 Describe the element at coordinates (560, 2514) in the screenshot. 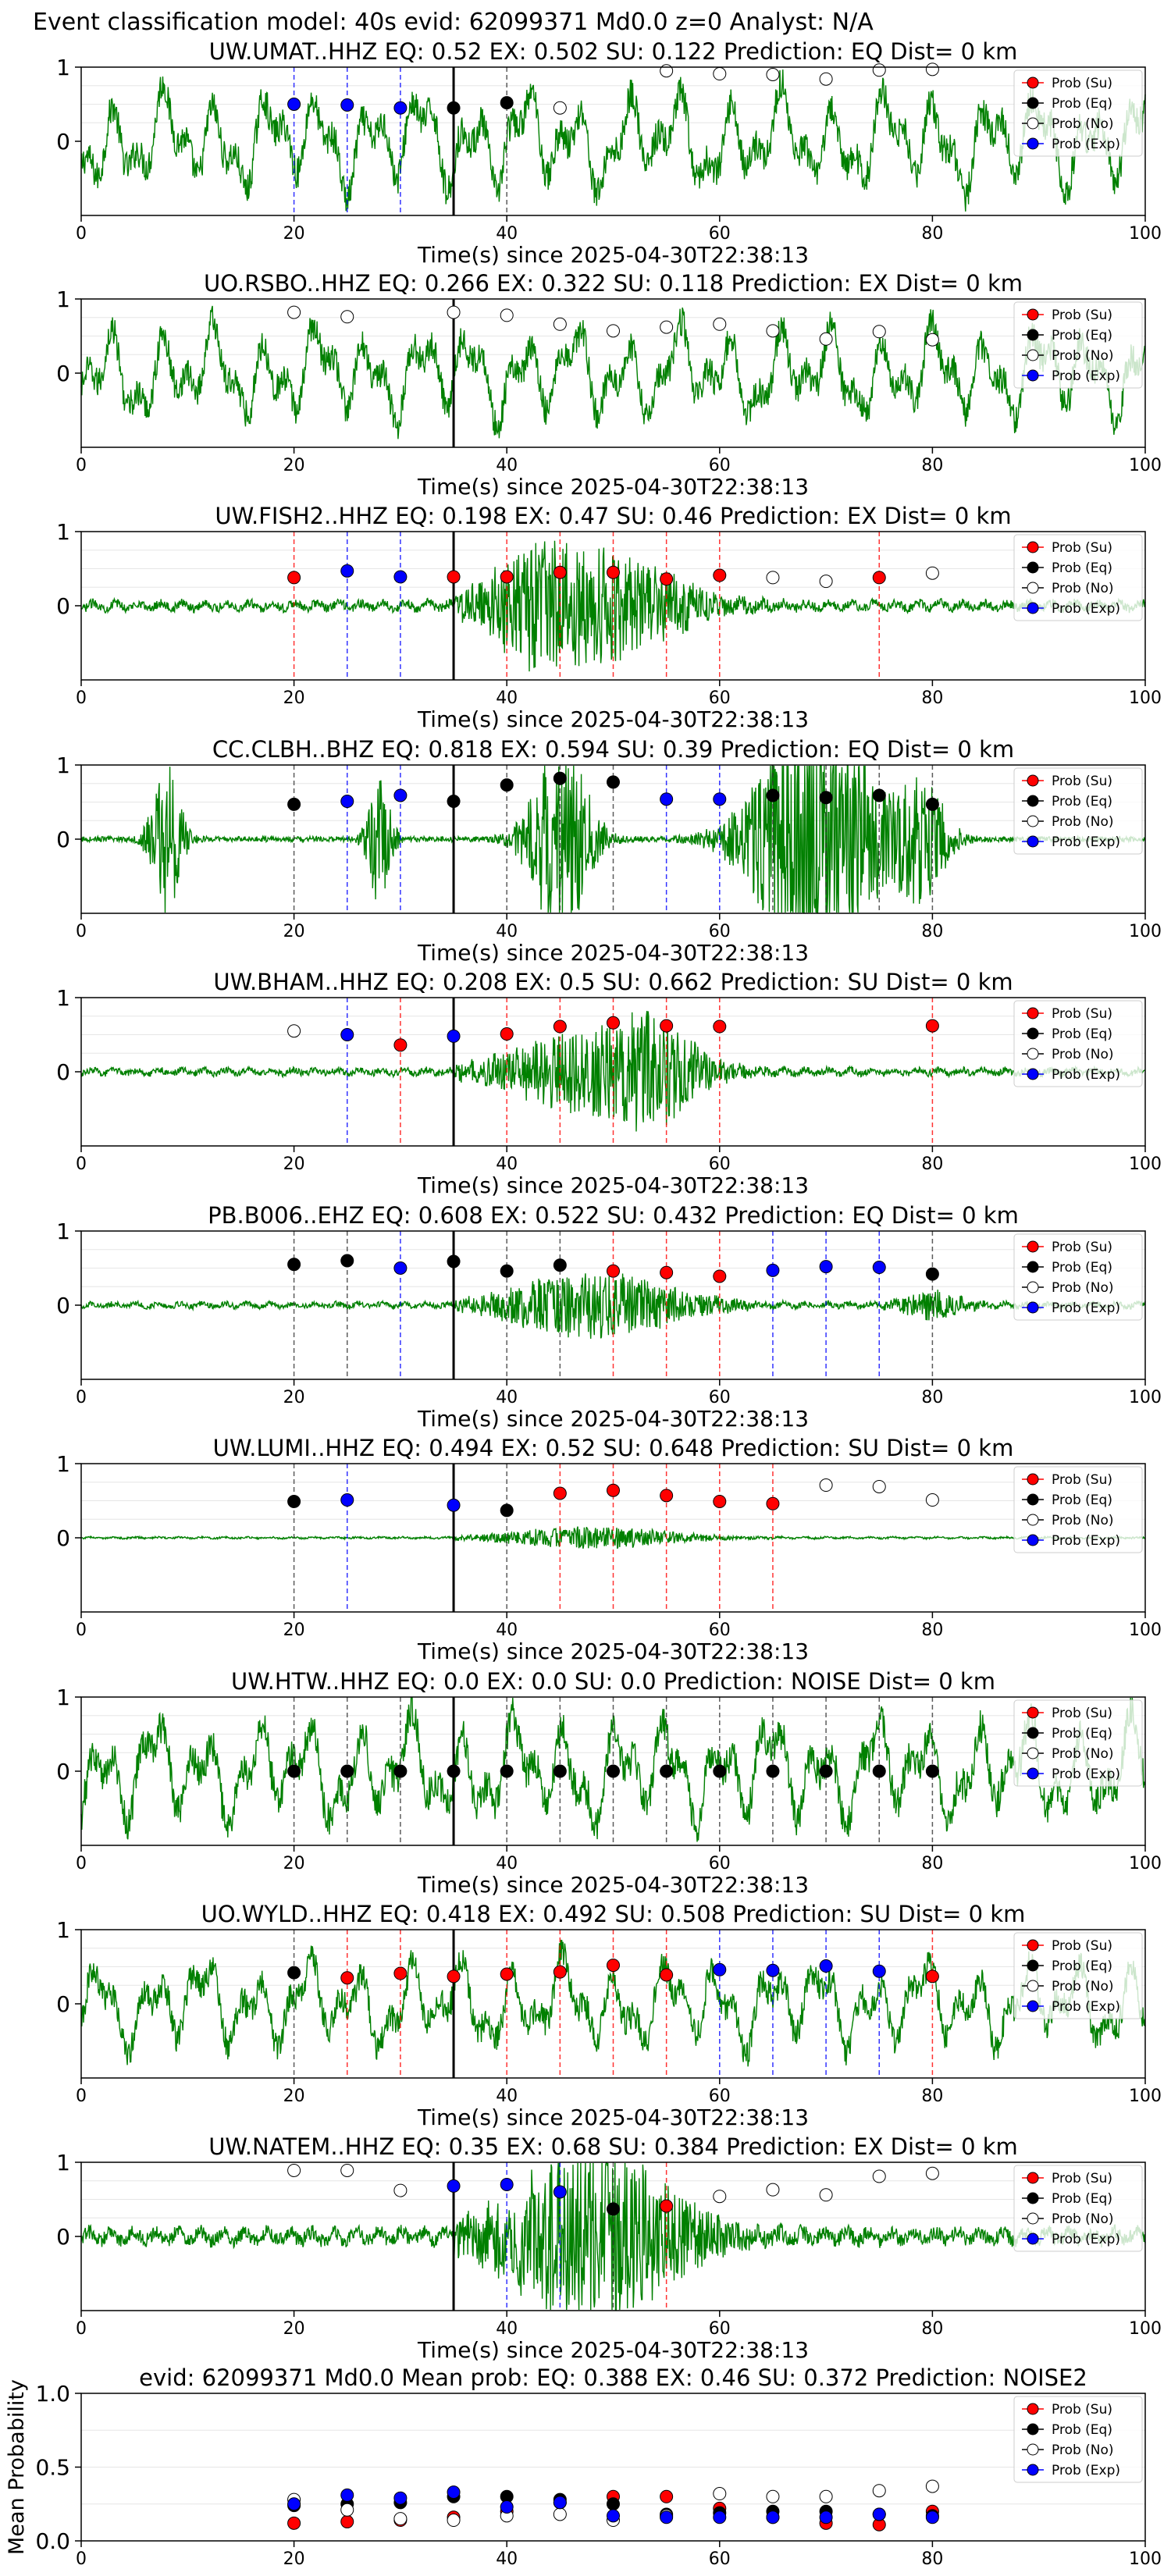

I see `mean-point-no` at that location.